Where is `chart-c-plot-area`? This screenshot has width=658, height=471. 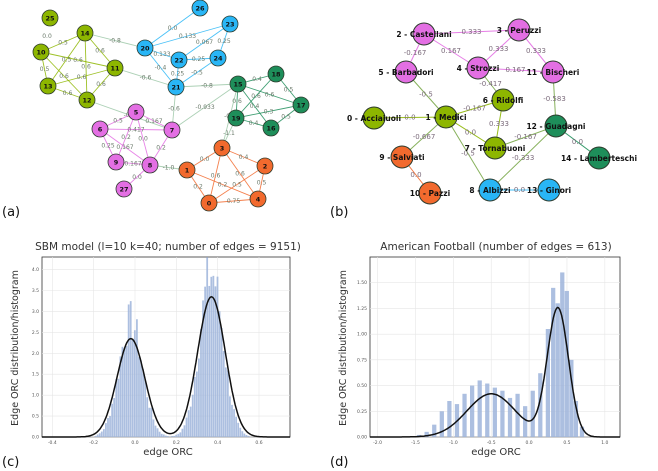
chart-c-plot-area is located at coordinates (166, 347).